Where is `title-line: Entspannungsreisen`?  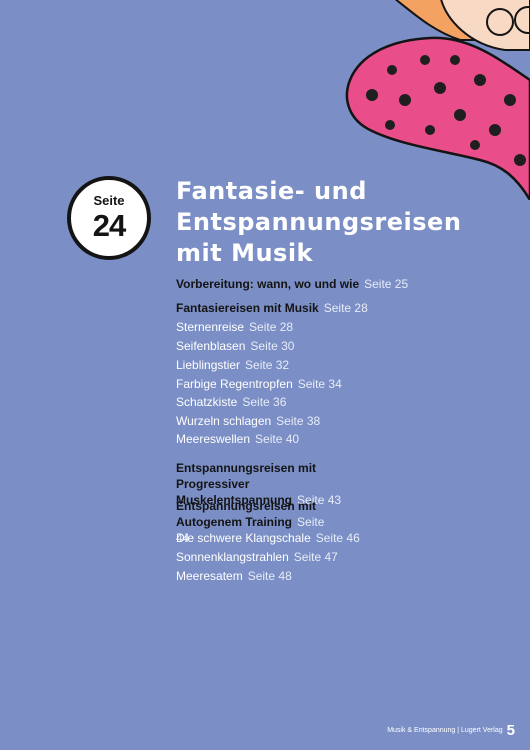
title-line: Entspannungsreisen is located at coordinates (319, 222).